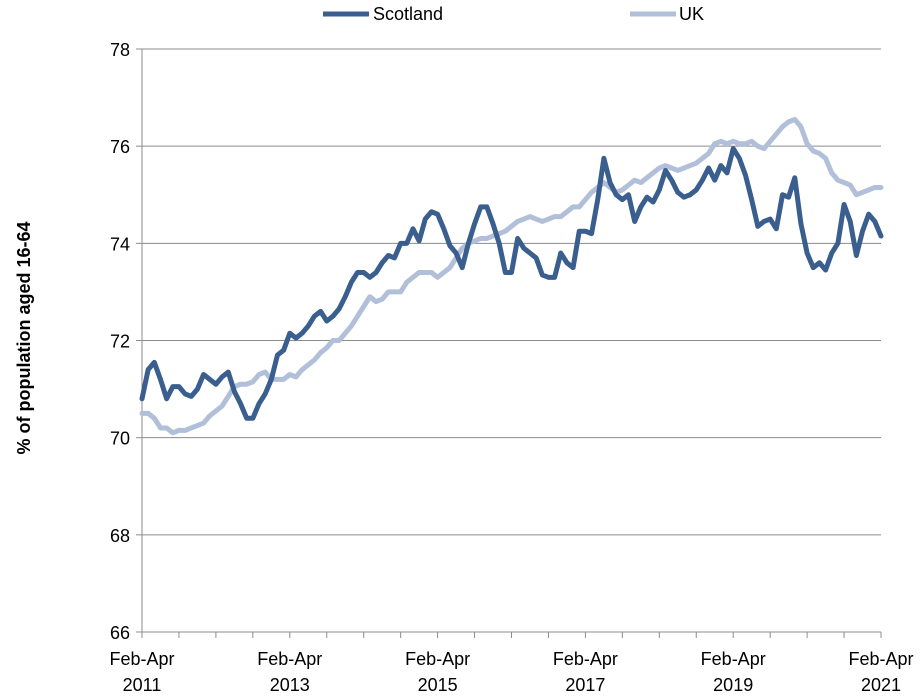 This screenshot has width=923, height=699. What do you see at coordinates (438, 685) in the screenshot?
I see `x-tick-label-year: 2015` at bounding box center [438, 685].